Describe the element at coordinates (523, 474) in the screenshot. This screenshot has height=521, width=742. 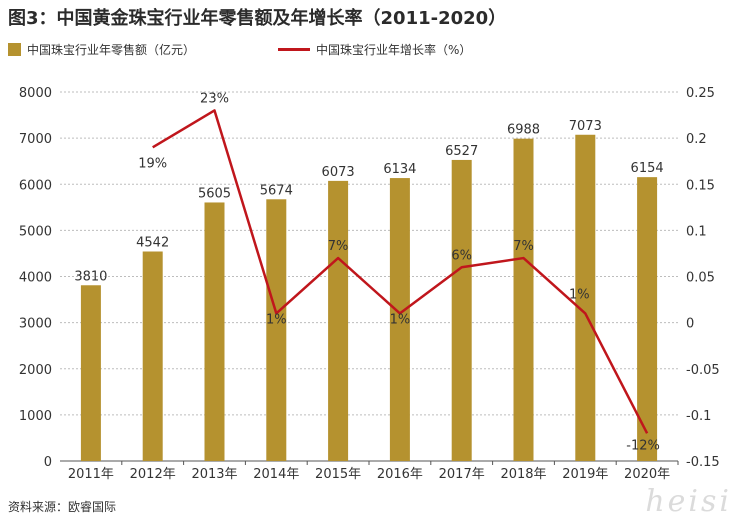
I see `x-tick-label: 2018年` at that location.